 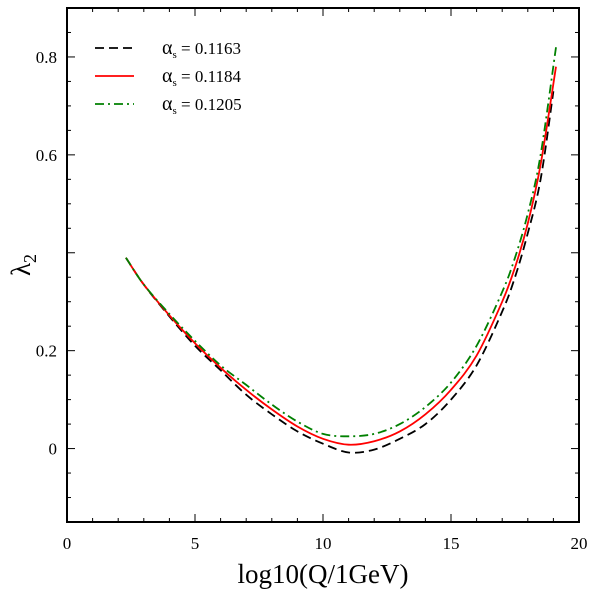 I want to click on x-tick-label: 20, so click(x=579, y=543).